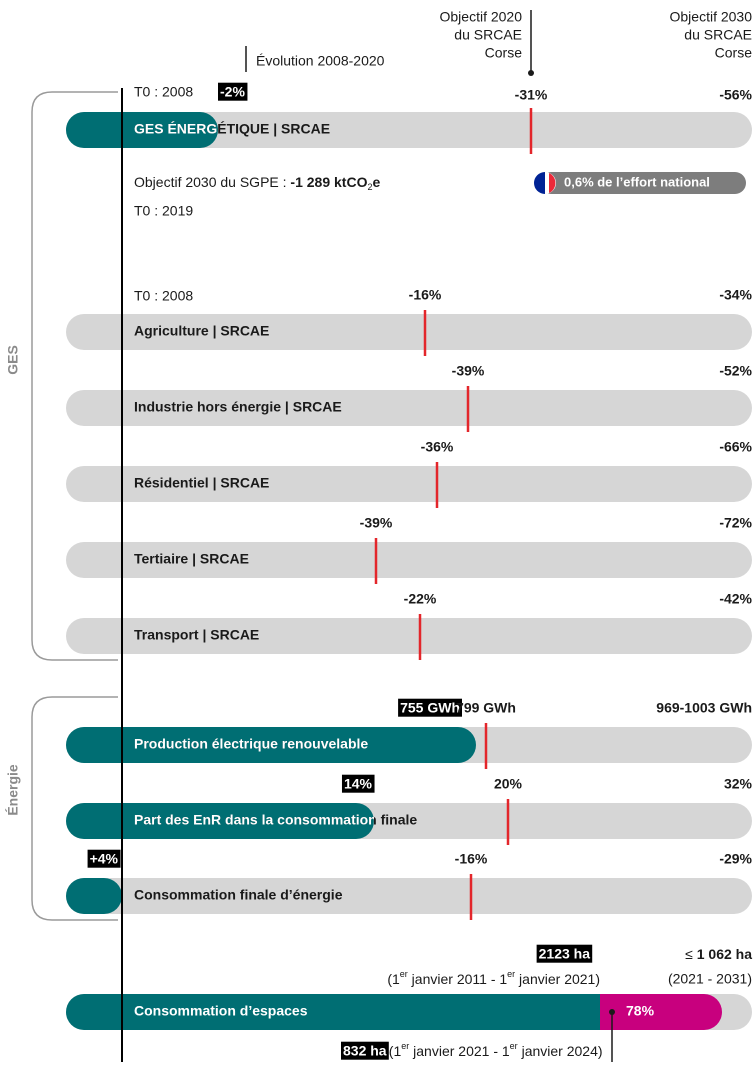 The image size is (755, 1068). Describe the element at coordinates (196, 635) in the screenshot. I see `bar-label: Transport | SRCAE` at that location.